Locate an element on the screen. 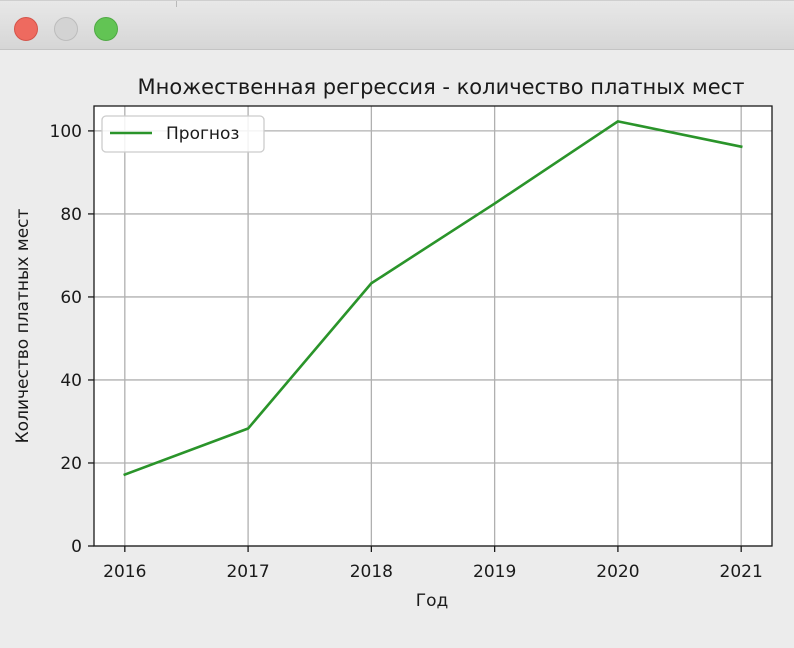 The width and height of the screenshot is (794, 648). legend-box is located at coordinates (183, 134).